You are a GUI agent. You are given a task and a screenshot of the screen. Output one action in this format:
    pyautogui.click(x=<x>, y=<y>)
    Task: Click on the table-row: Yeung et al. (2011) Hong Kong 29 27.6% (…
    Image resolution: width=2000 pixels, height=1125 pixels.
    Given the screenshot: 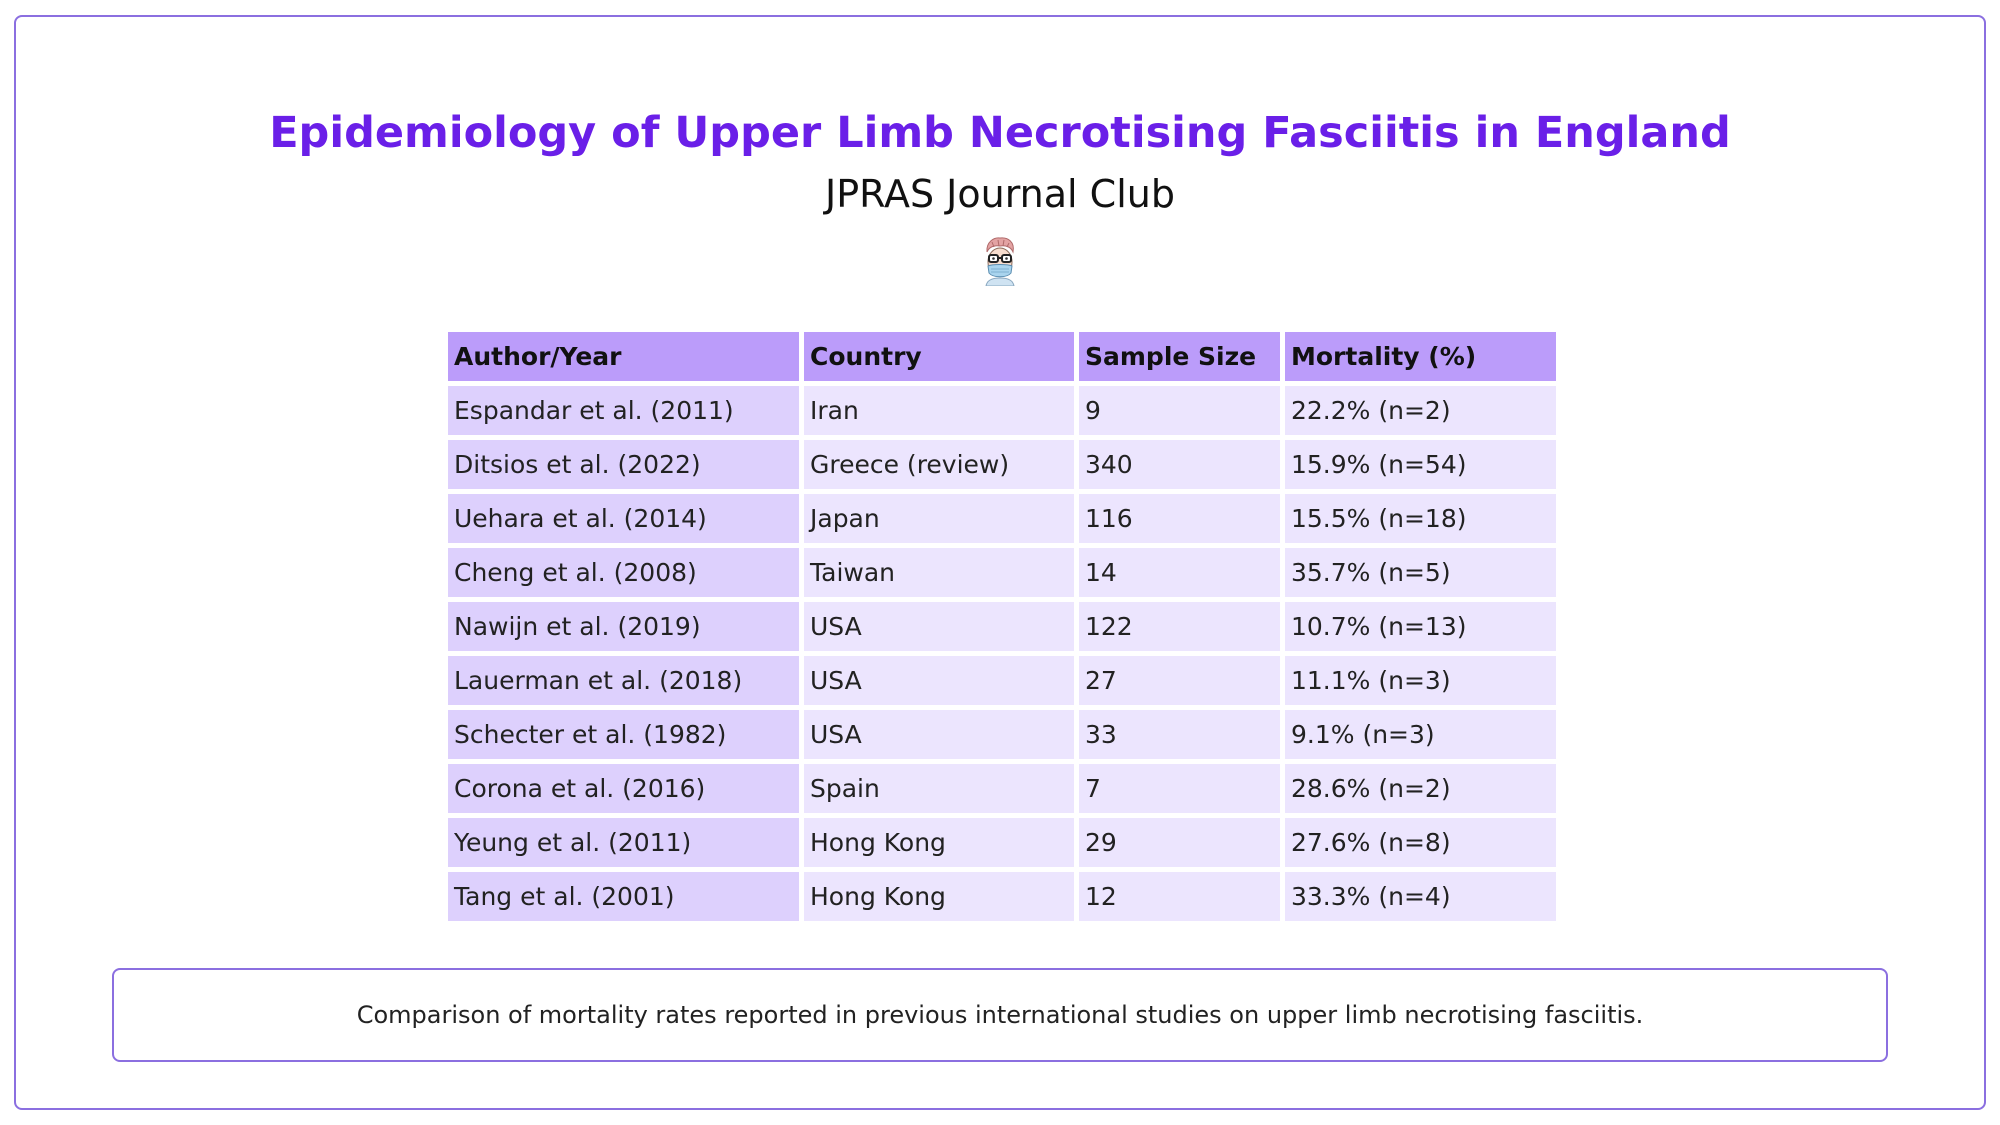 What is the action you would take?
    pyautogui.click(x=1002, y=842)
    